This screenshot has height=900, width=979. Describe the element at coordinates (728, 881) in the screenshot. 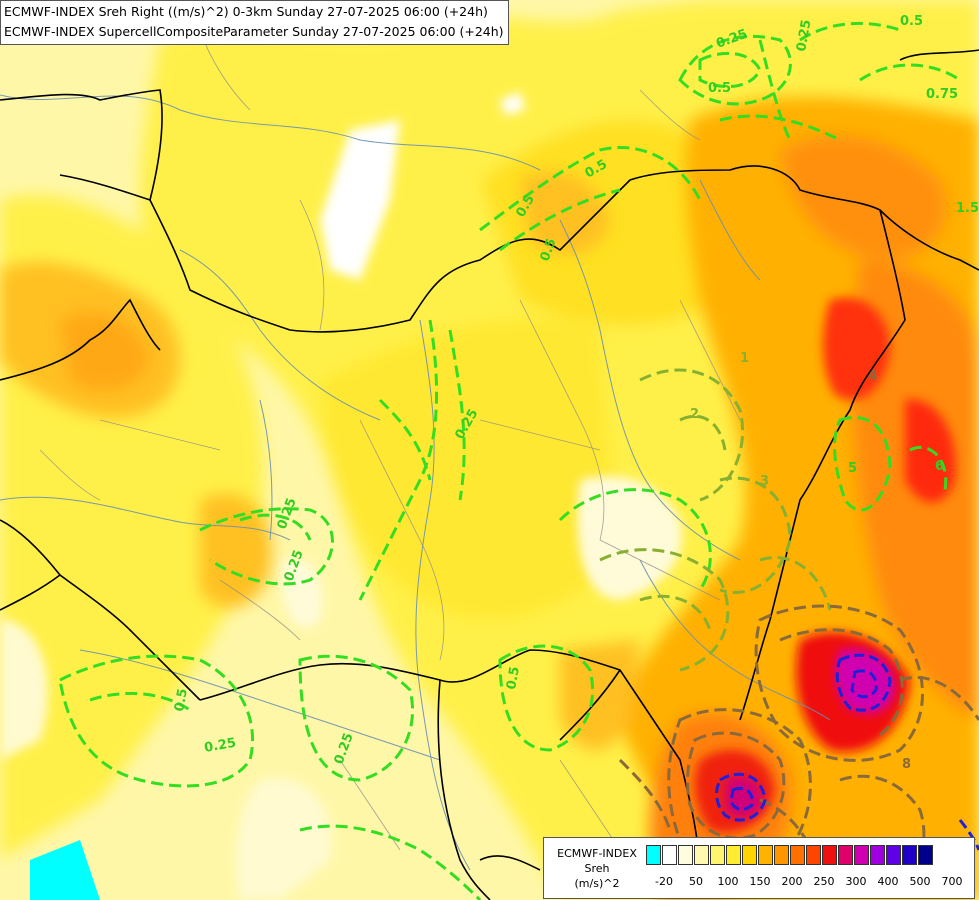

I see `legend-tick-label: 100` at that location.